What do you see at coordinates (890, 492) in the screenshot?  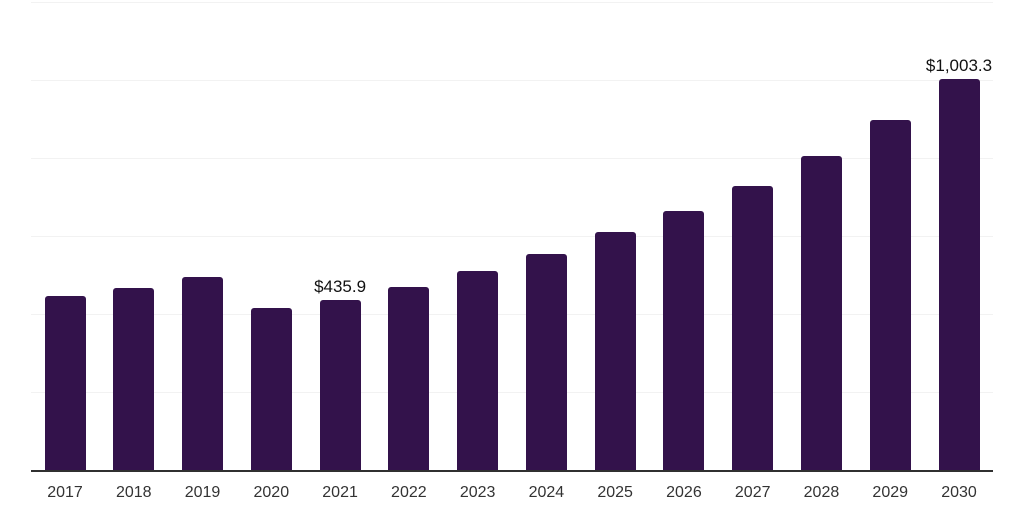 I see `x-tick-label-2029: 2029` at bounding box center [890, 492].